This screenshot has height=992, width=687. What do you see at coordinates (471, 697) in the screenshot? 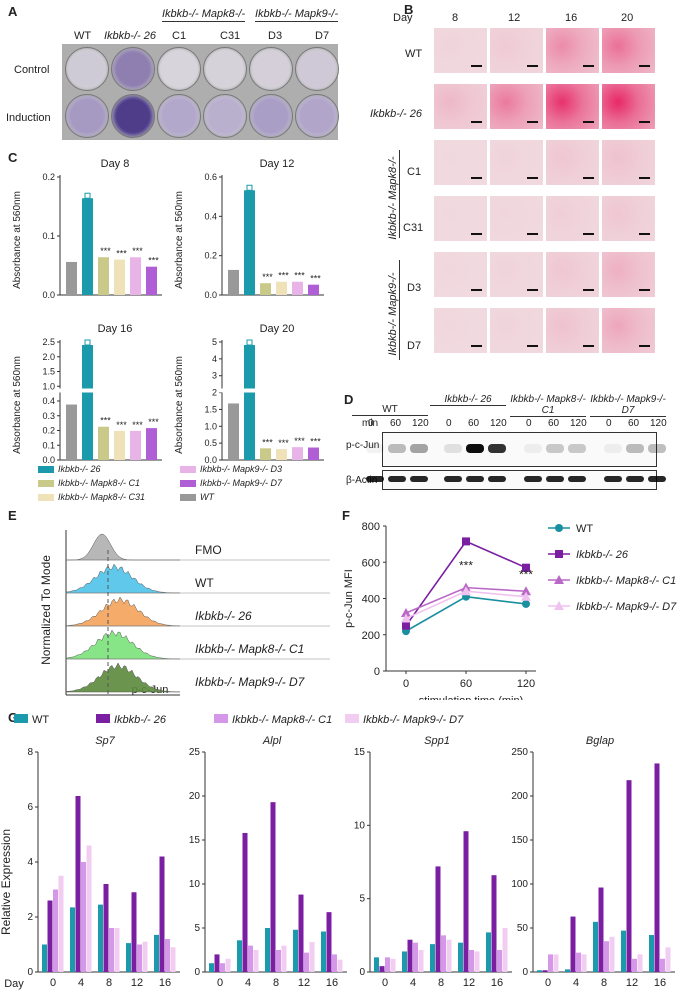
I see `f-x-label: stimulation time (min)` at bounding box center [471, 697].